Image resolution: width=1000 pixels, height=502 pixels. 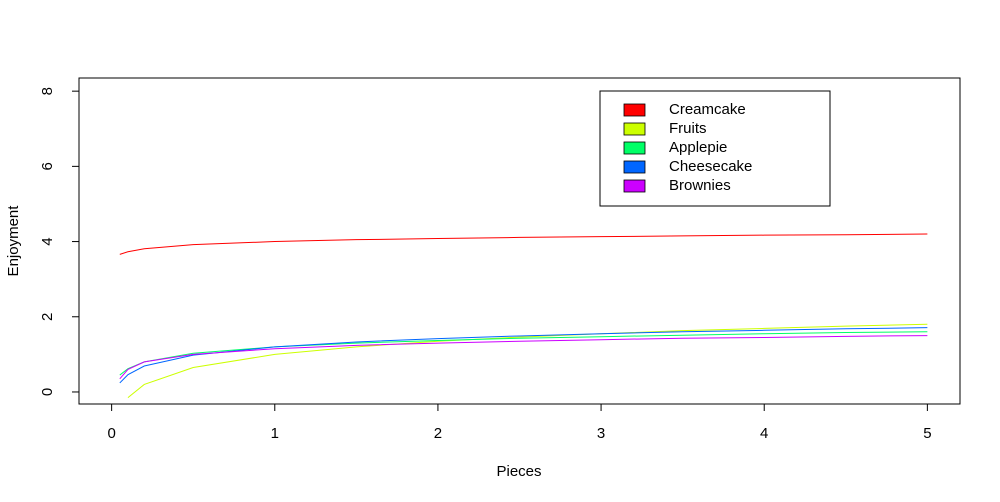 What do you see at coordinates (707, 109) in the screenshot?
I see `legend-label: Creamcake` at bounding box center [707, 109].